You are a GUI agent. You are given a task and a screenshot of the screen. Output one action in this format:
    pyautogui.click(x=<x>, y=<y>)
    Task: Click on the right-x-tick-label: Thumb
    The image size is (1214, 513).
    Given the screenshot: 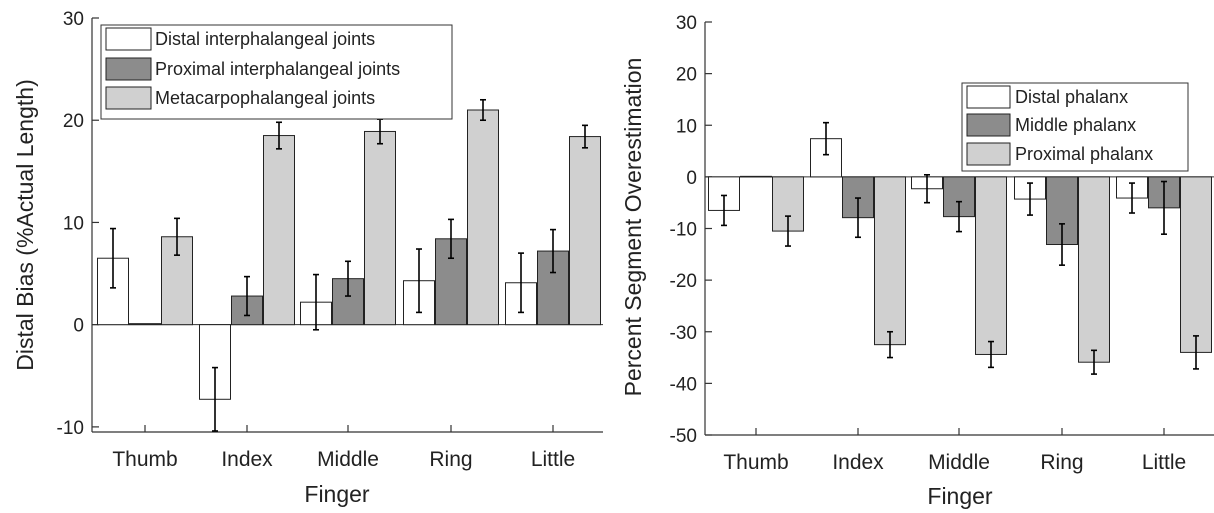 What is the action you would take?
    pyautogui.click(x=755, y=462)
    